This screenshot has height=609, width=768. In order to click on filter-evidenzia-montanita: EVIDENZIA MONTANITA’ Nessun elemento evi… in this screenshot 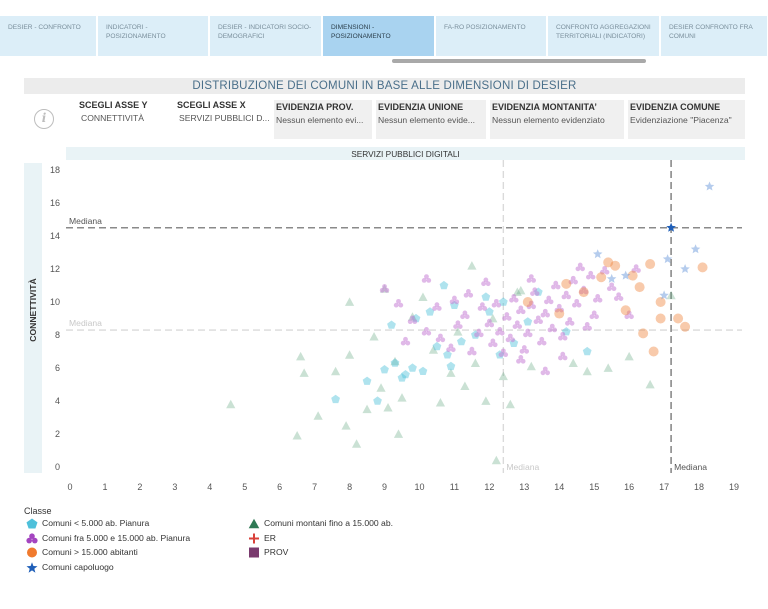, I will do `click(557, 119)`.